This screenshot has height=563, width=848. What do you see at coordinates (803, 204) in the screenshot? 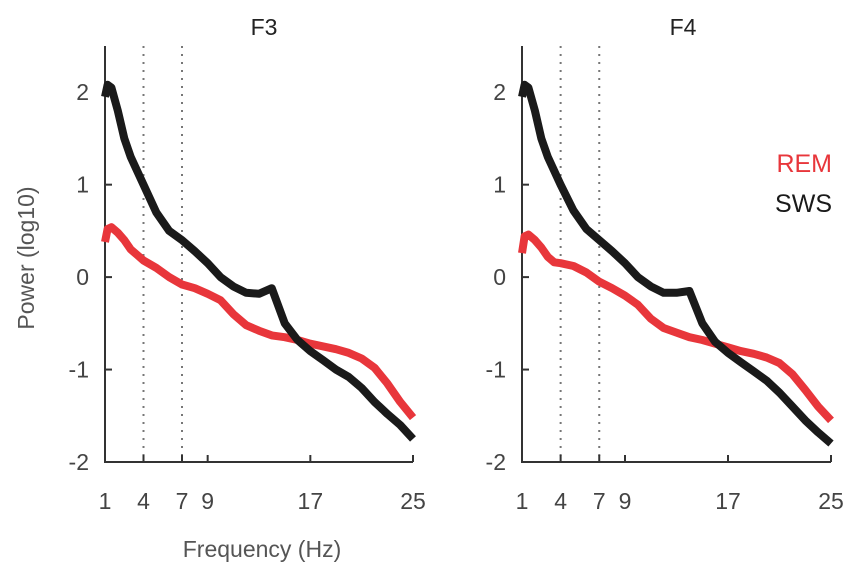
I see `legend-label-sws: SWS` at bounding box center [803, 204].